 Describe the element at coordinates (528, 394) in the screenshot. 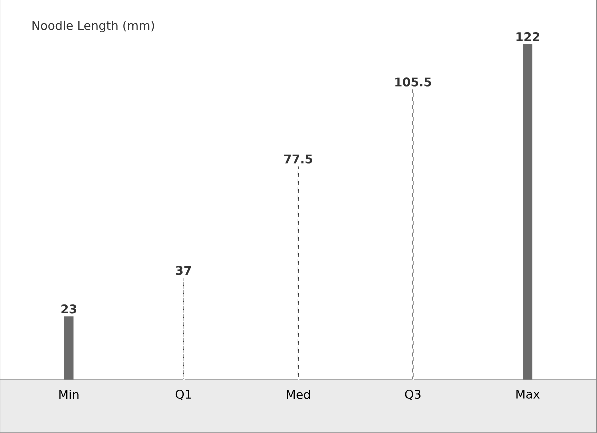

I see `x-tick-label: Max` at that location.